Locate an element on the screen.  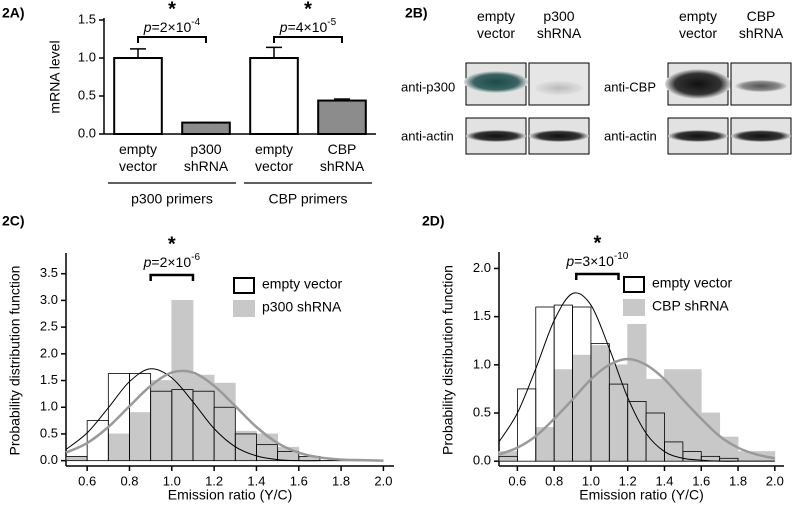
p-exponent: -6 is located at coordinates (195, 257).